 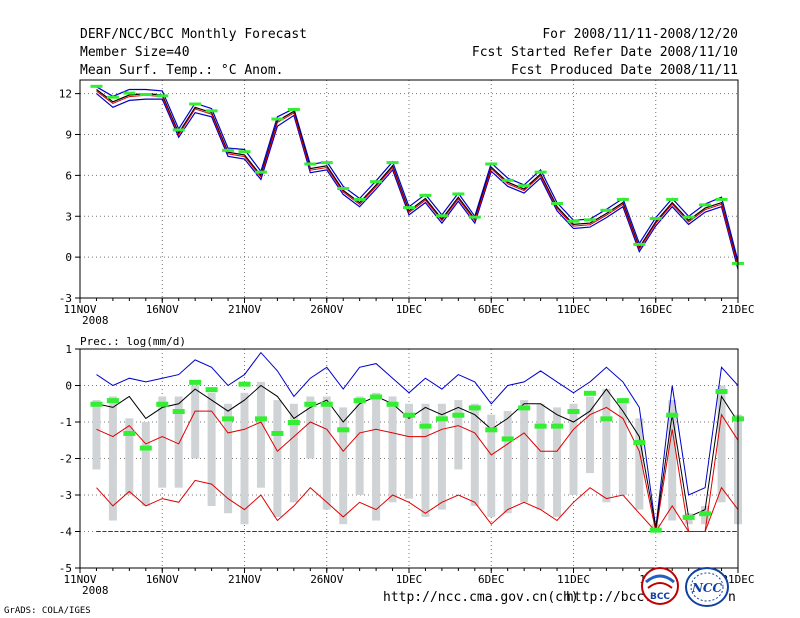 I want to click on grads-credit: GrADS: COLA/IGES, so click(x=47, y=611).